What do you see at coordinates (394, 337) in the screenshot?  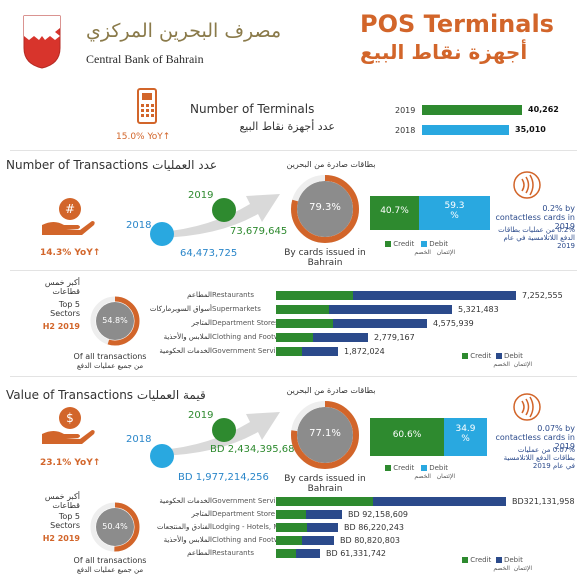 I see `tx-sector-value: 2,779,167` at bounding box center [394, 337].